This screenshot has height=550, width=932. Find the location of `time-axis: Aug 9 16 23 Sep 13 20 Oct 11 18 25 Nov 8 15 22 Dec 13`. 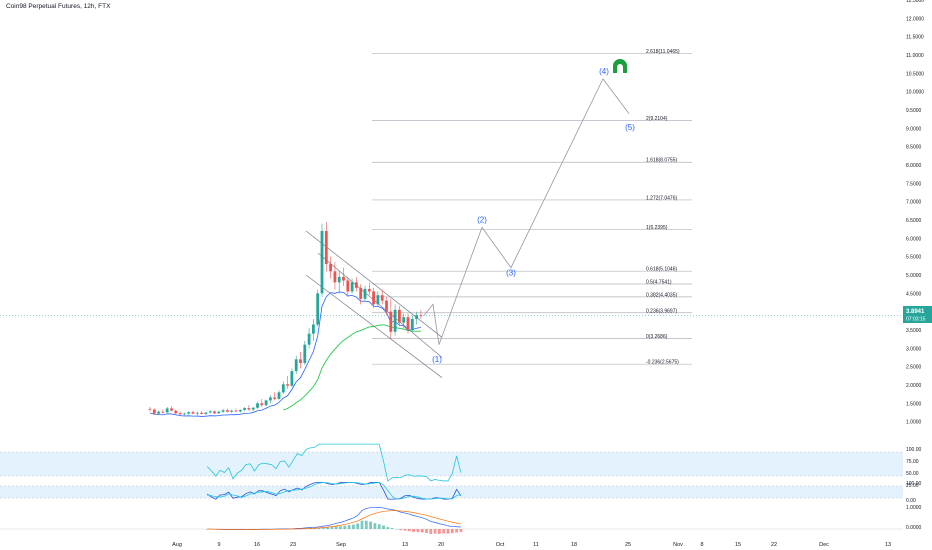

time-axis: Aug 9 16 23 Sep 13 20 Oct 11 18 25 Nov 8 15 22 Dec 13 is located at coordinates (531, 545).